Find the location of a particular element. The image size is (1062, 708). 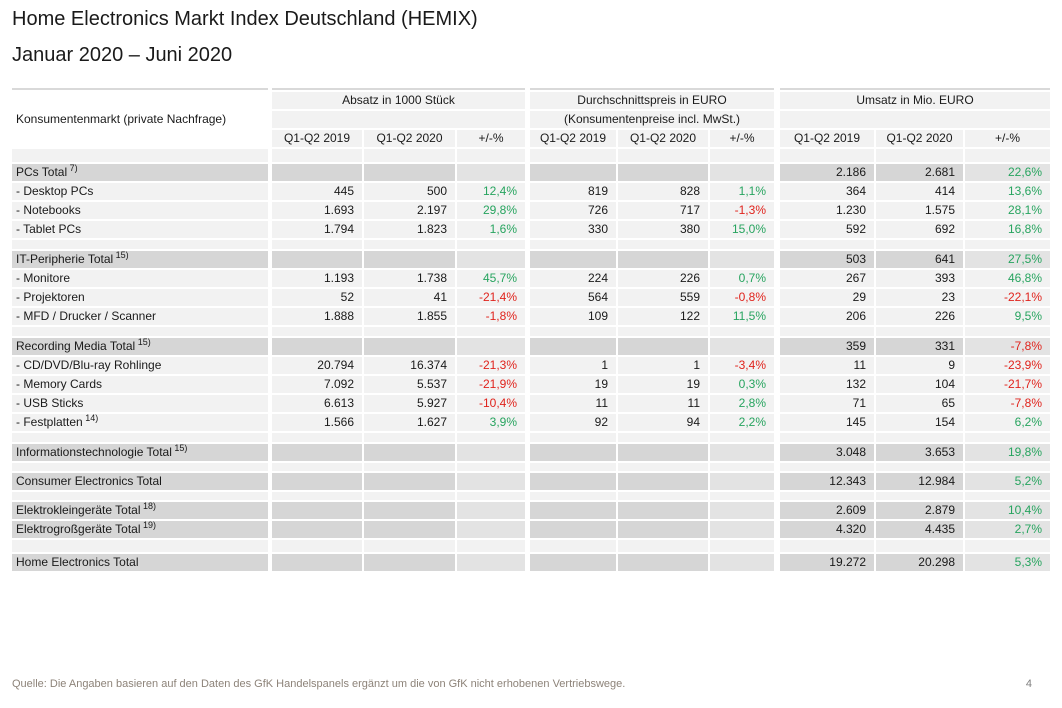

cell-percent-change: 0,7% is located at coordinates (742, 279).